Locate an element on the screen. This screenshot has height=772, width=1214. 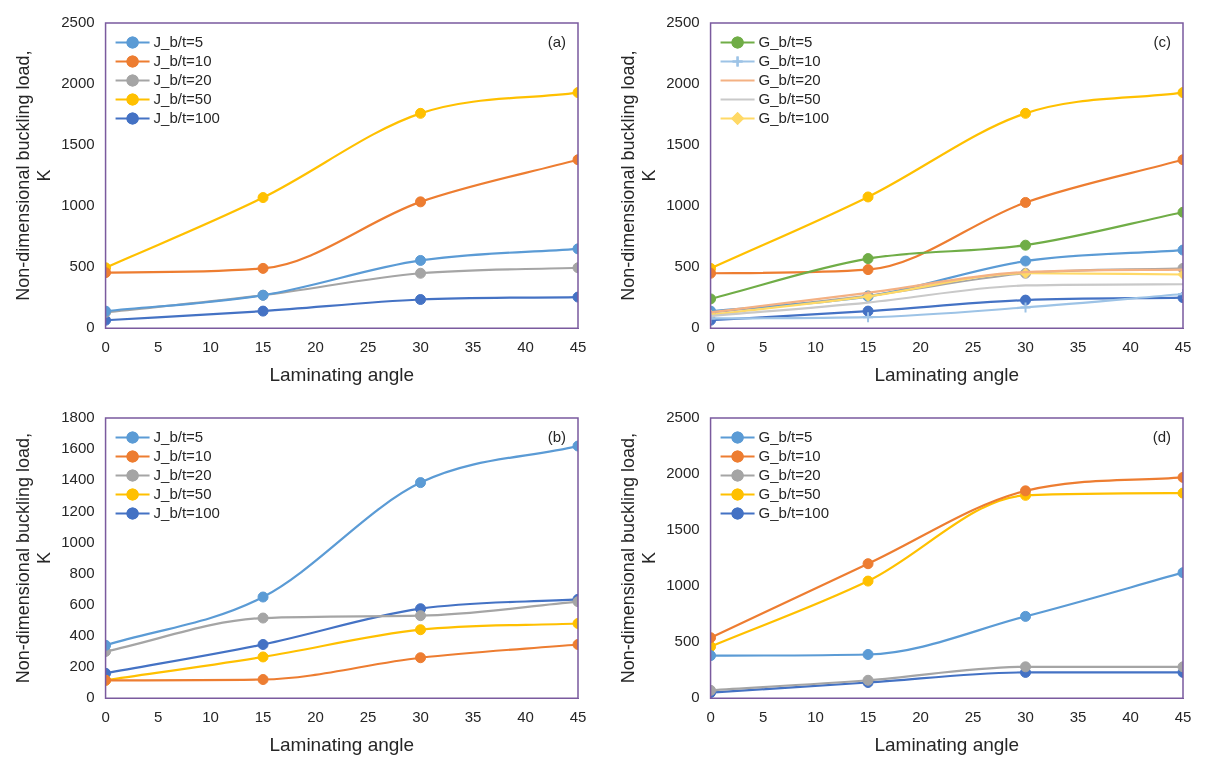
annotation: (c) is located at coordinates (1162, 41).